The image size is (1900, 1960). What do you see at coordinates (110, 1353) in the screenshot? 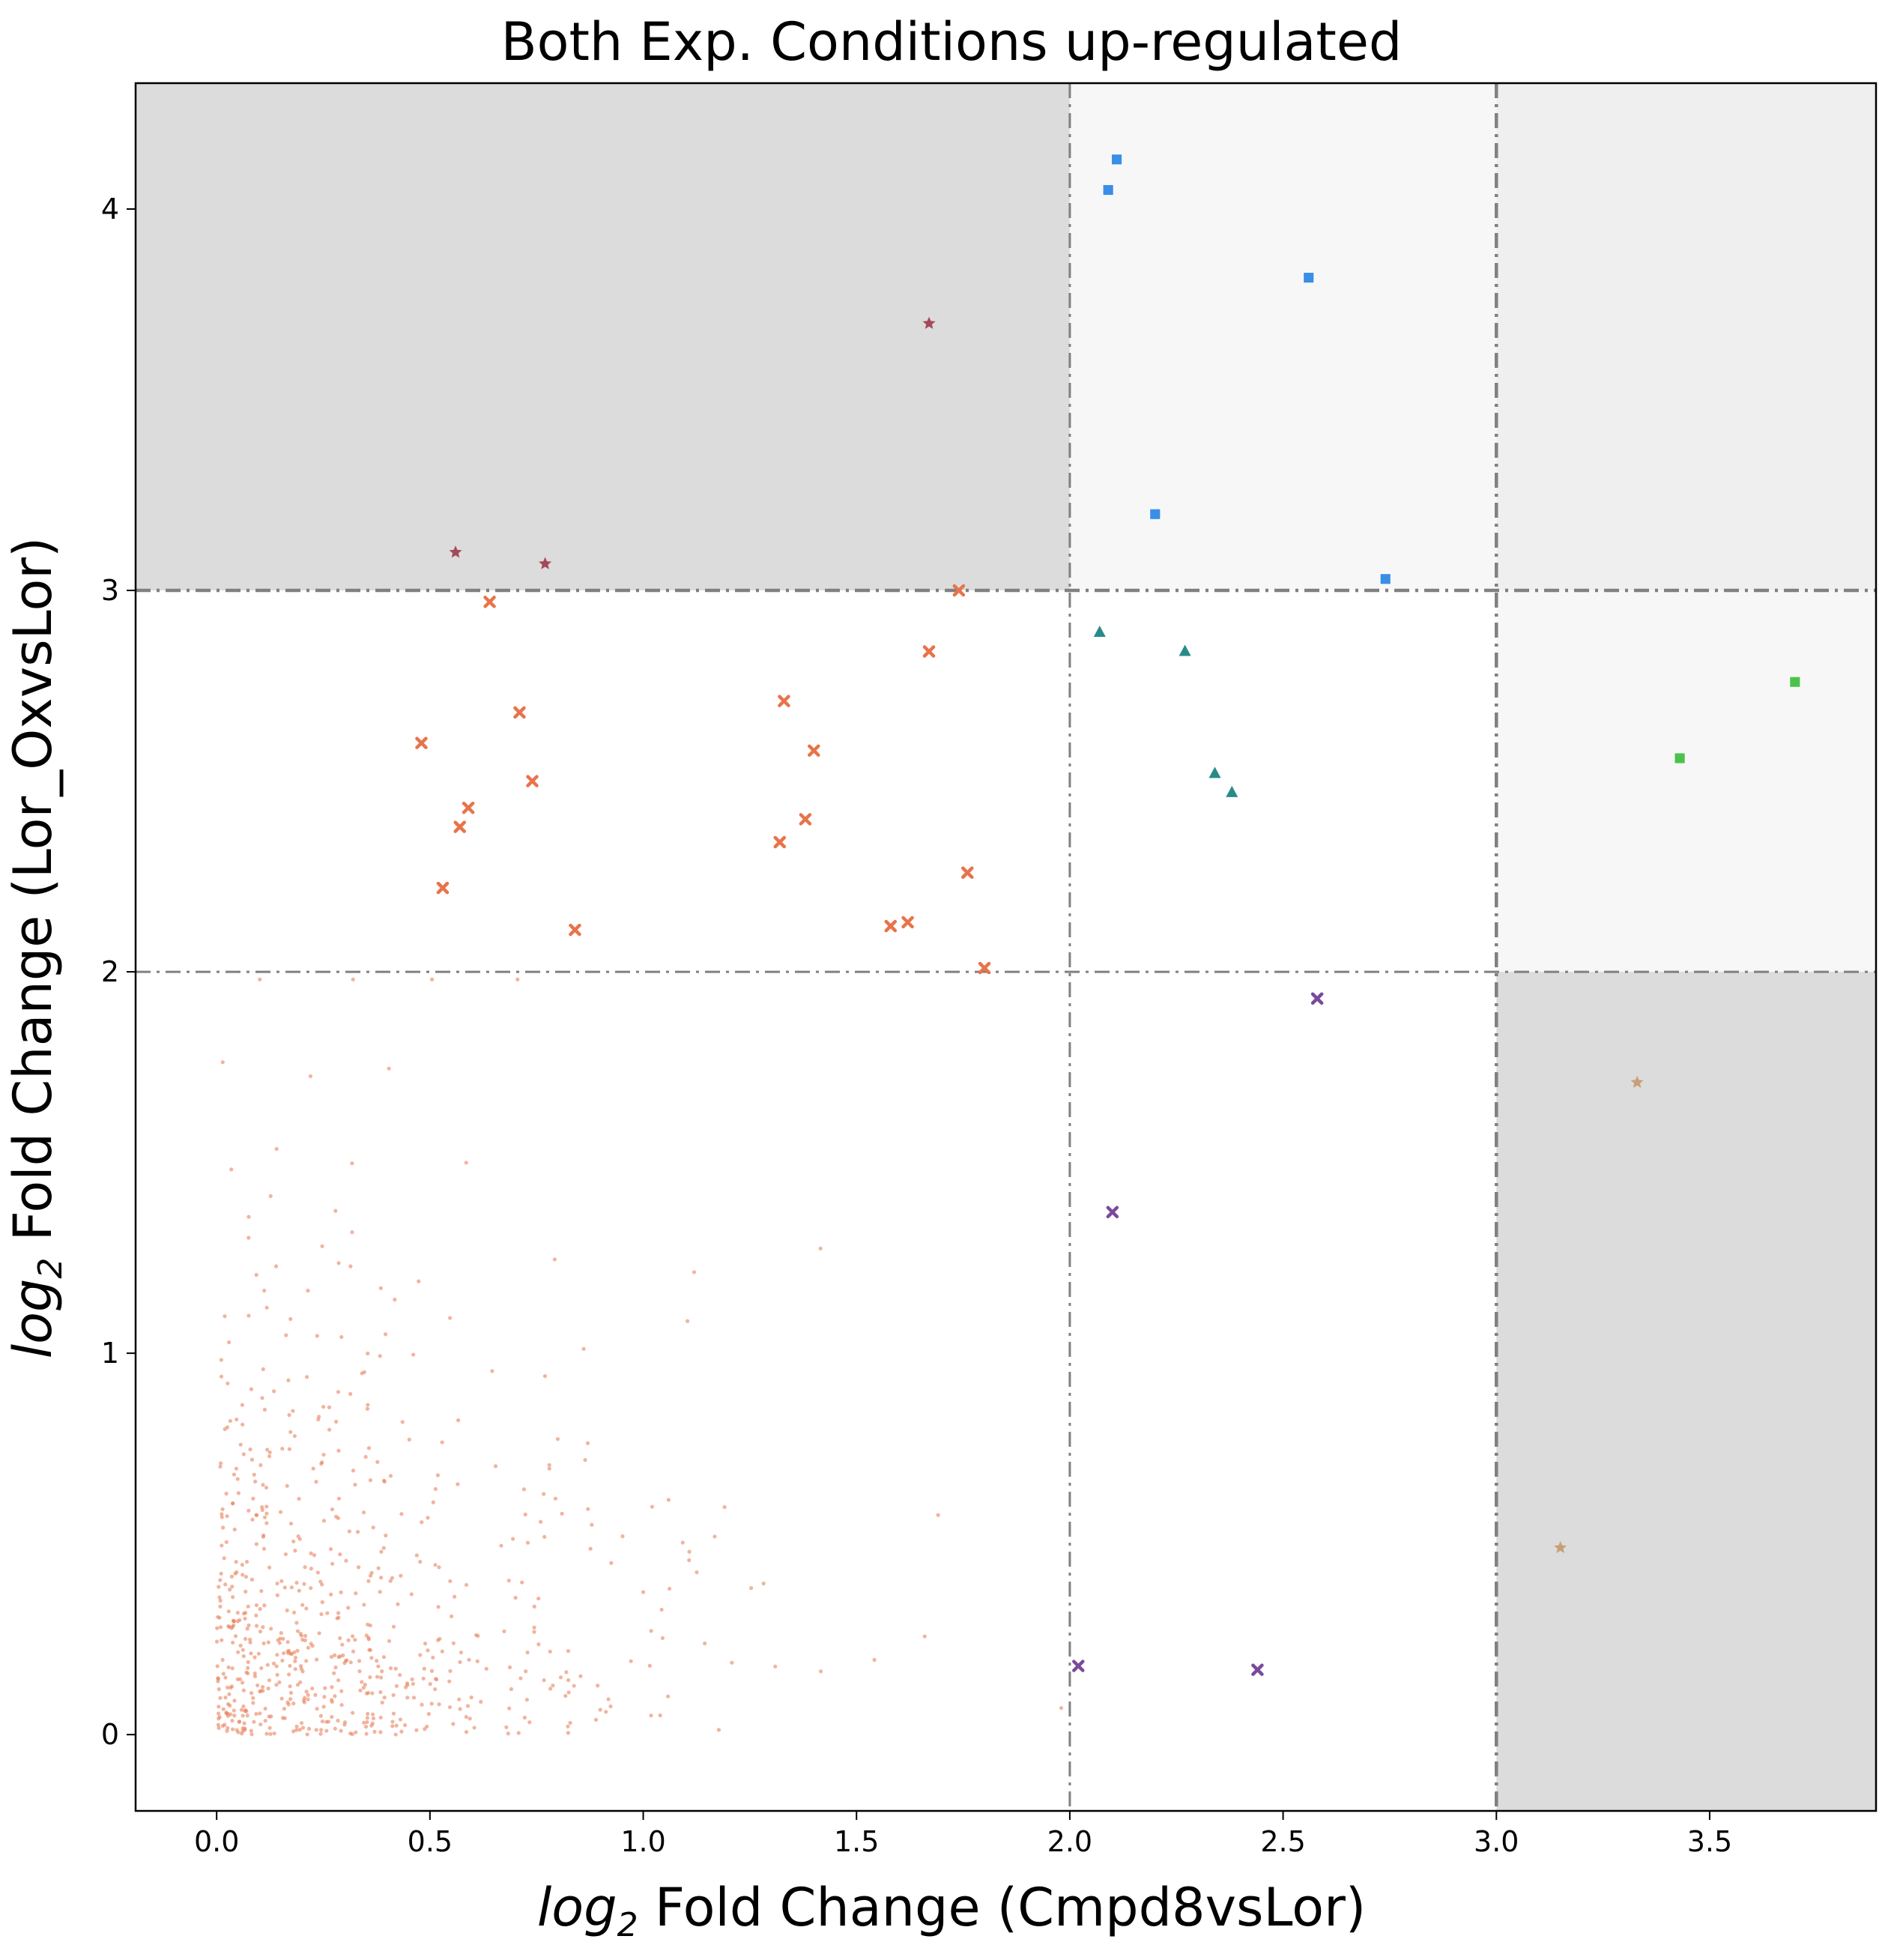
I see `y-tick-label: 1` at bounding box center [110, 1353].